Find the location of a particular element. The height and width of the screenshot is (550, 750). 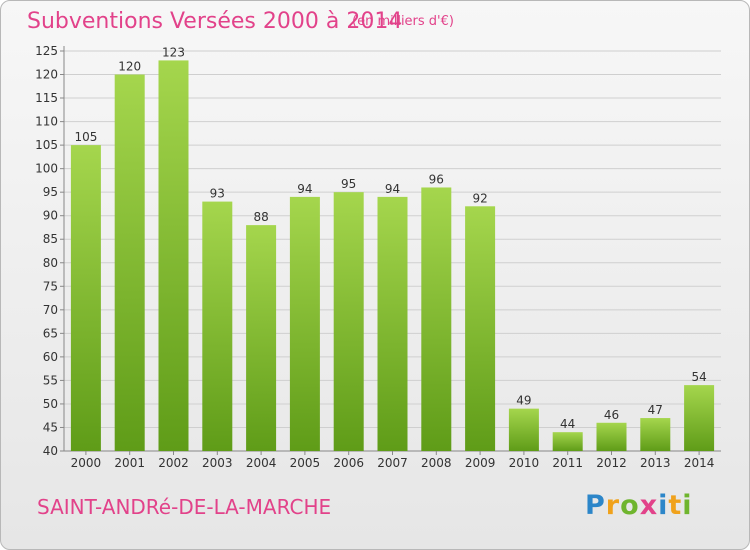

data-label: 96 is located at coordinates (436, 179).